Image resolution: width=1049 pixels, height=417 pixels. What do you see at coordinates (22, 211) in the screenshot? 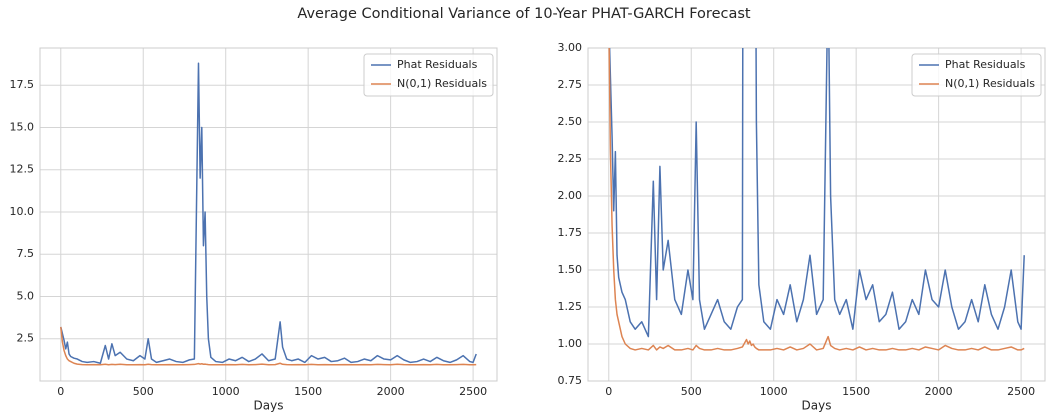
I see `y-tick-label: 10.0` at bounding box center [22, 211].